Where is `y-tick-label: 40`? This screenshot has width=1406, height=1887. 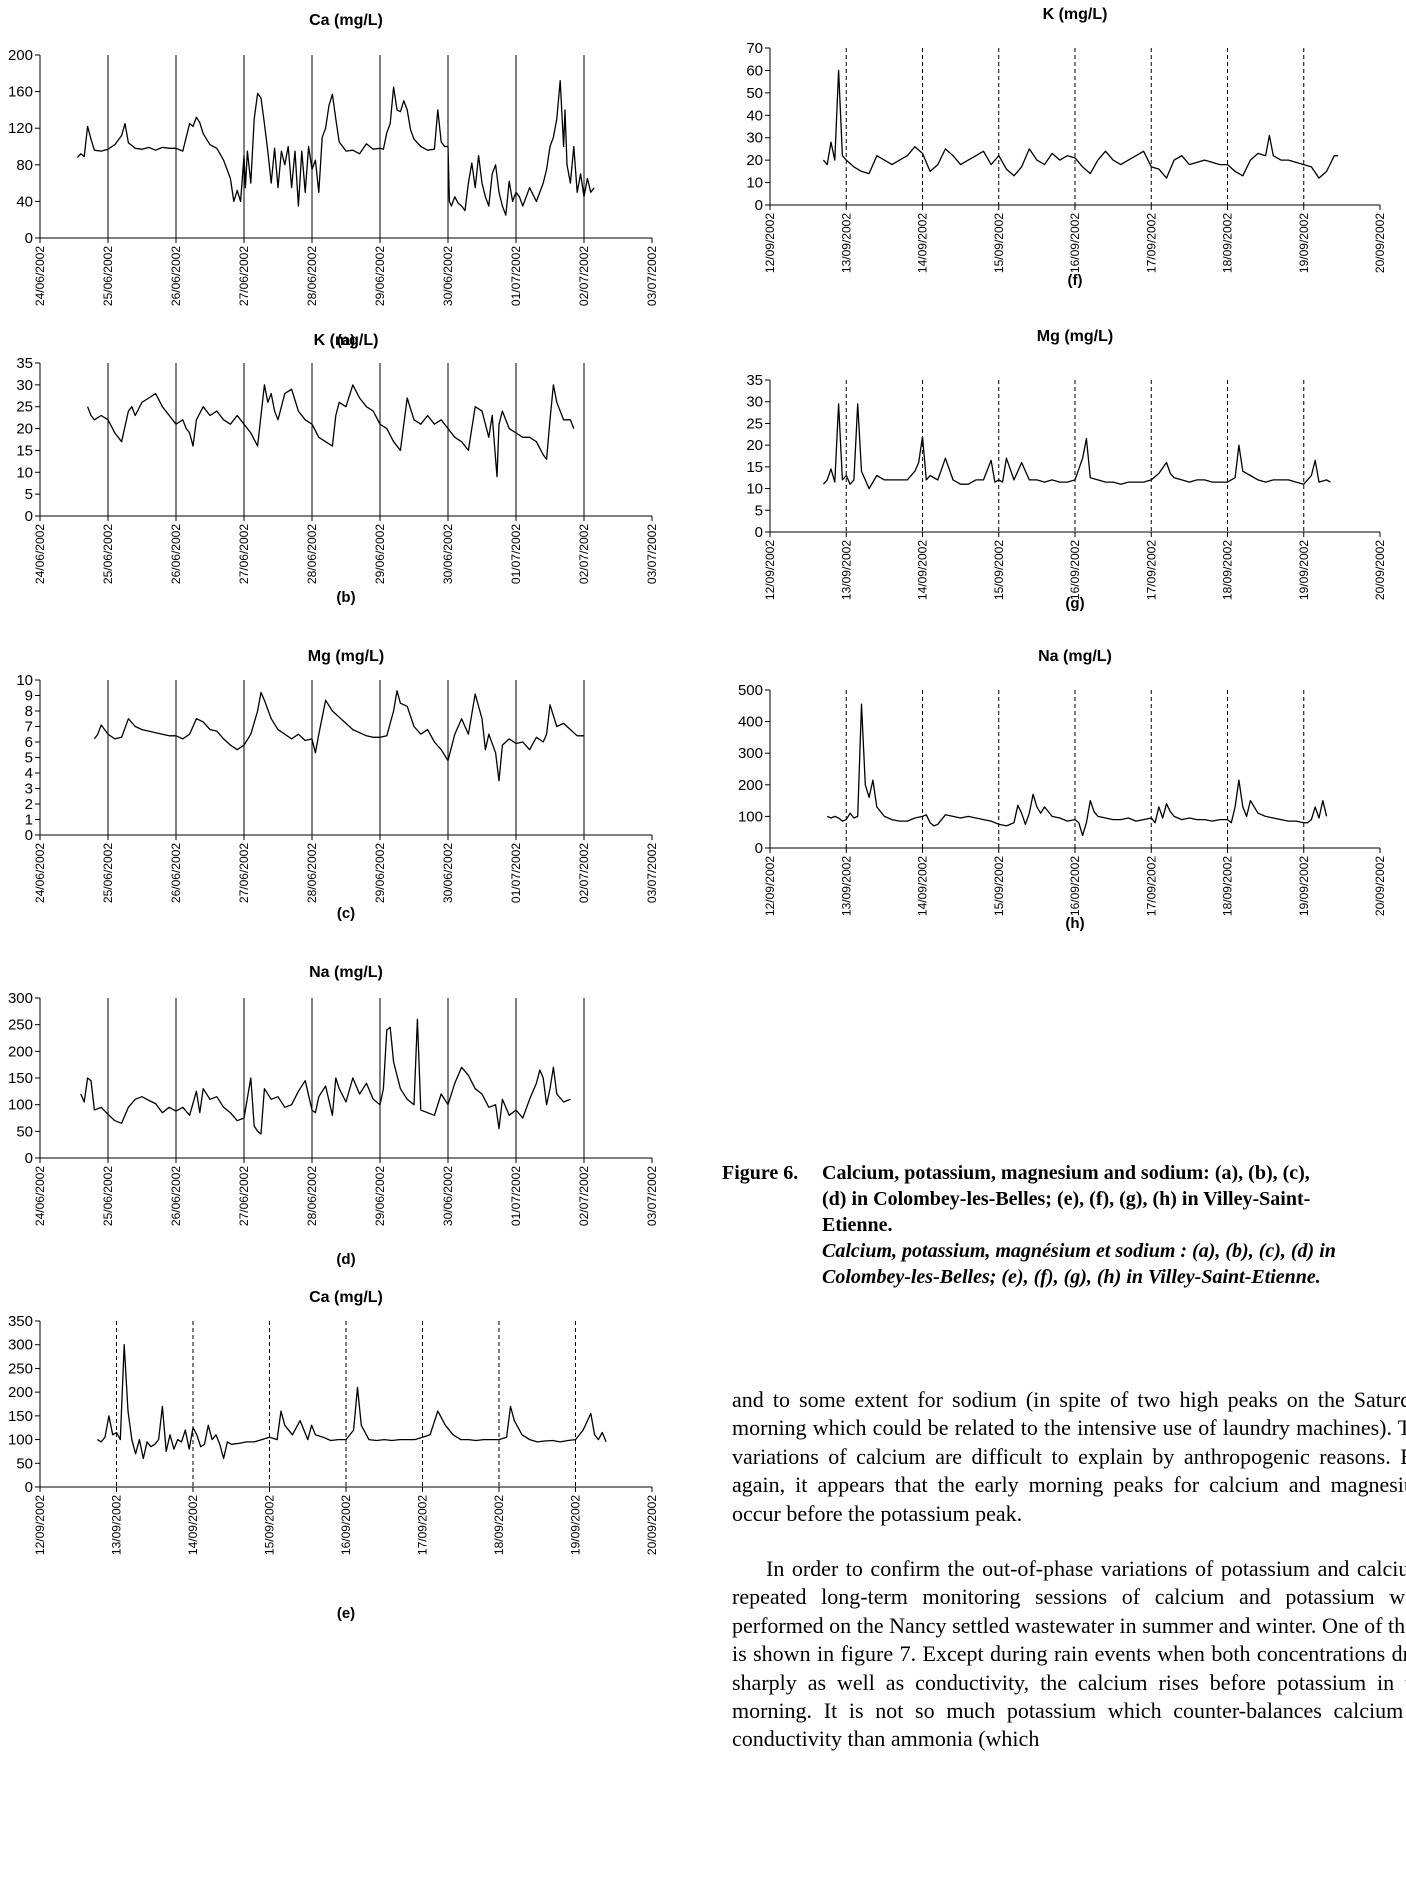
y-tick-label: 40 is located at coordinates (754, 115).